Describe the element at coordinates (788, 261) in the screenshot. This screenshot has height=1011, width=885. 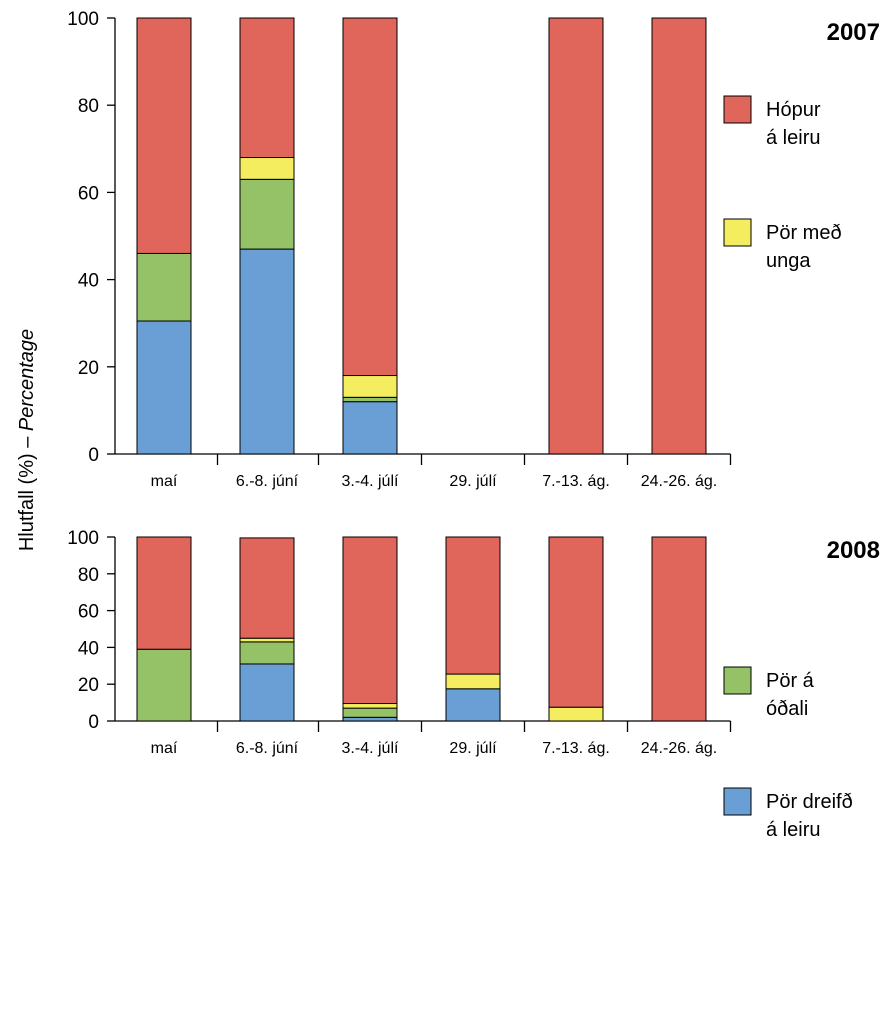
I see `legend-label: unga` at that location.